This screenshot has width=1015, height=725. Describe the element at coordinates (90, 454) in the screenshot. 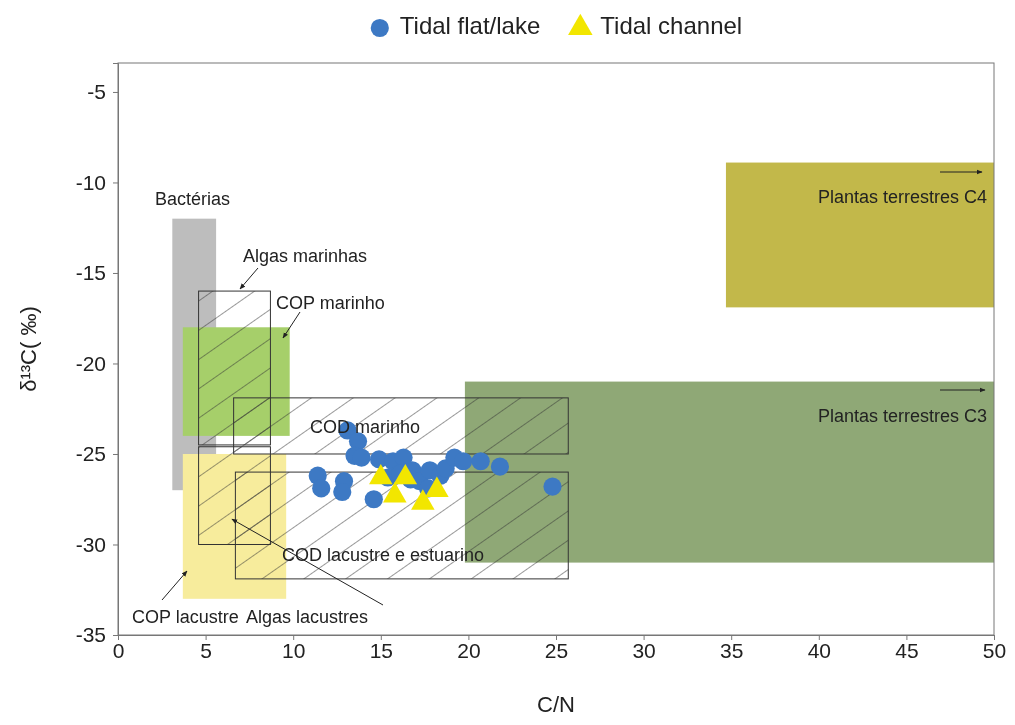

I see `y-tick-label: -25` at that location.